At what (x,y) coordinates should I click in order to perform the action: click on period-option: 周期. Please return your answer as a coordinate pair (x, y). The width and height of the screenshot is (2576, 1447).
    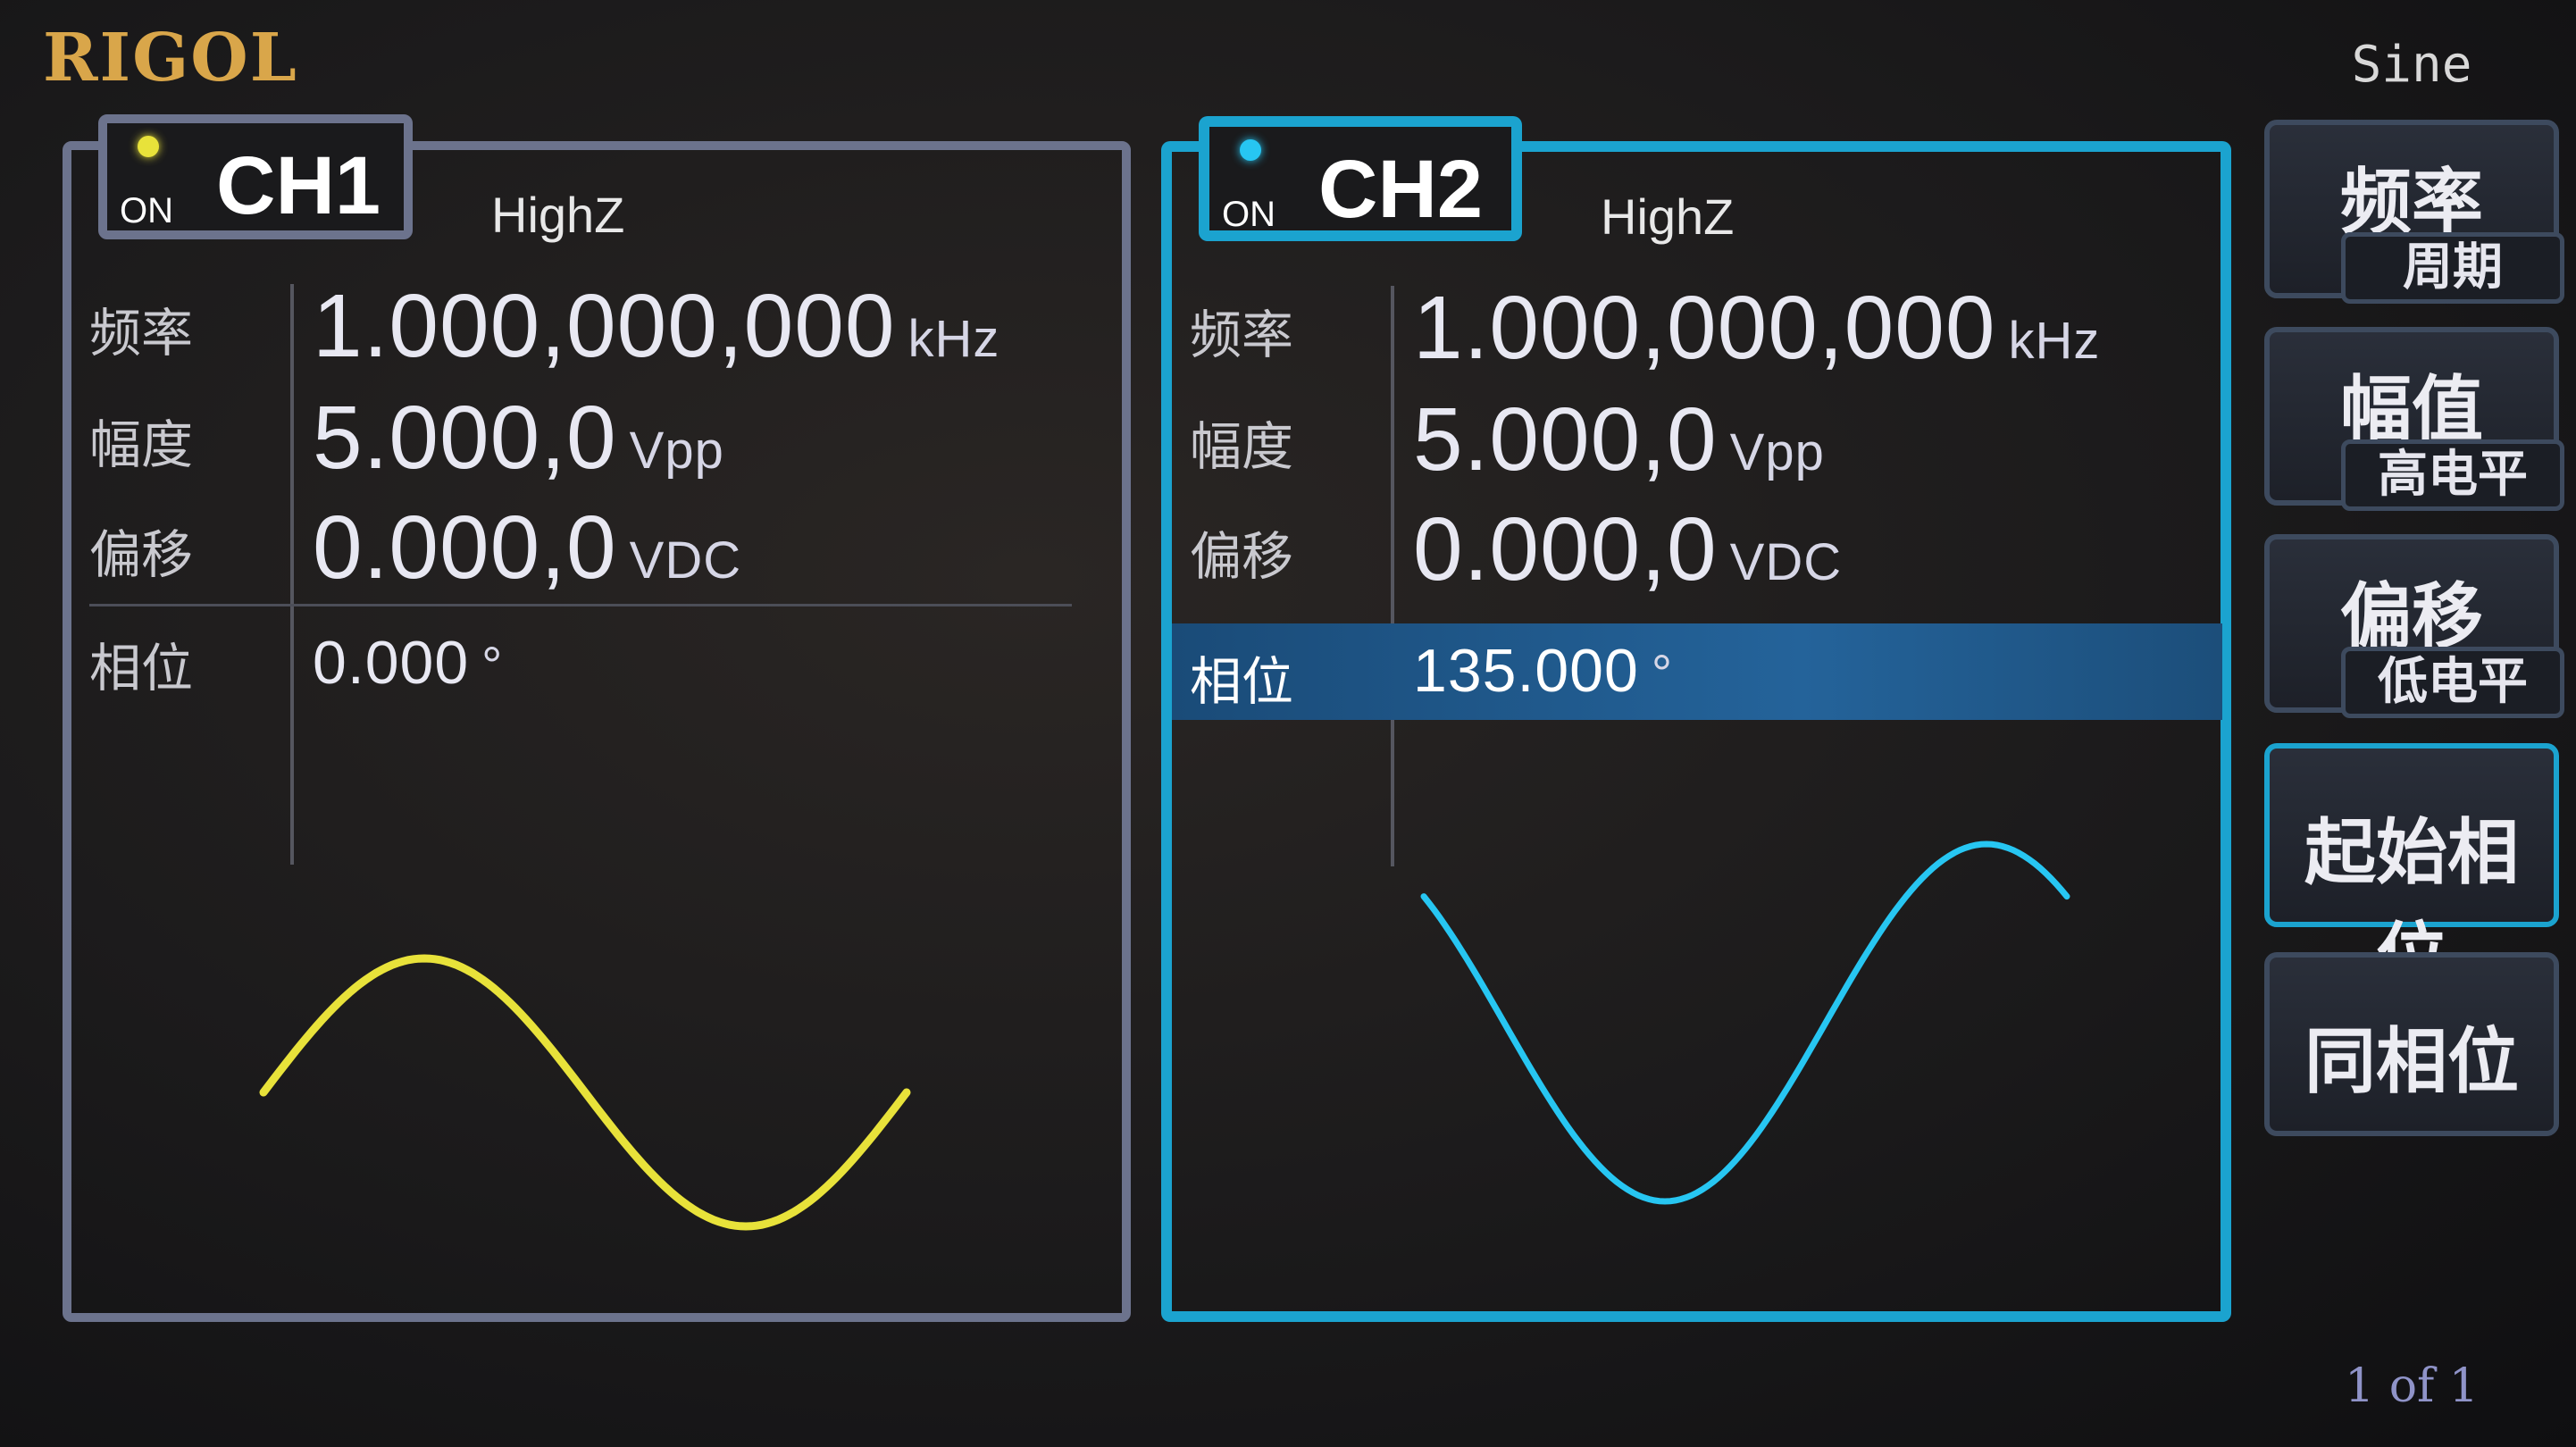
    Looking at the image, I should click on (2452, 268).